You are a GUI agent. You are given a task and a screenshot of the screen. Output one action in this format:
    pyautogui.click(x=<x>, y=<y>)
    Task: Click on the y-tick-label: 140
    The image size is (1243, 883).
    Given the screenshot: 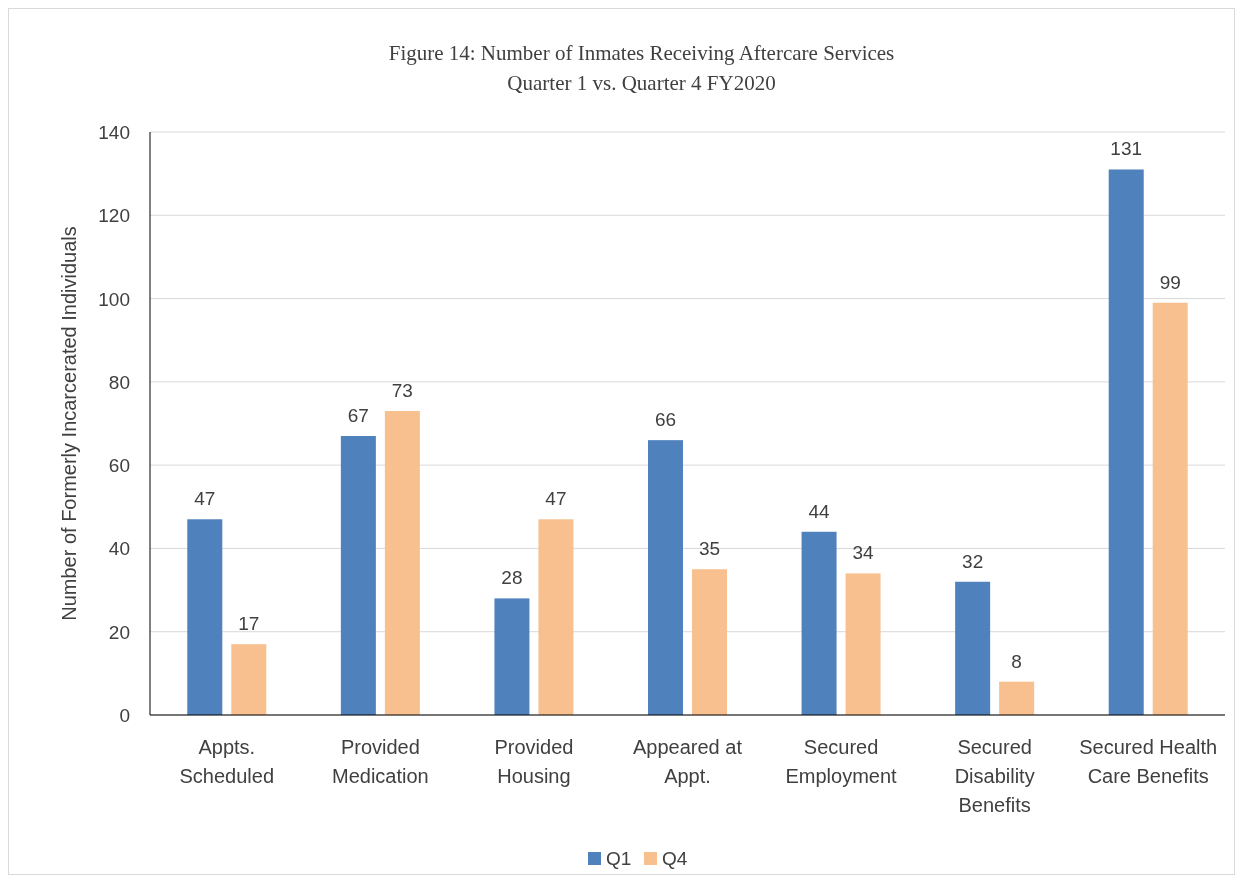 What is the action you would take?
    pyautogui.click(x=114, y=132)
    